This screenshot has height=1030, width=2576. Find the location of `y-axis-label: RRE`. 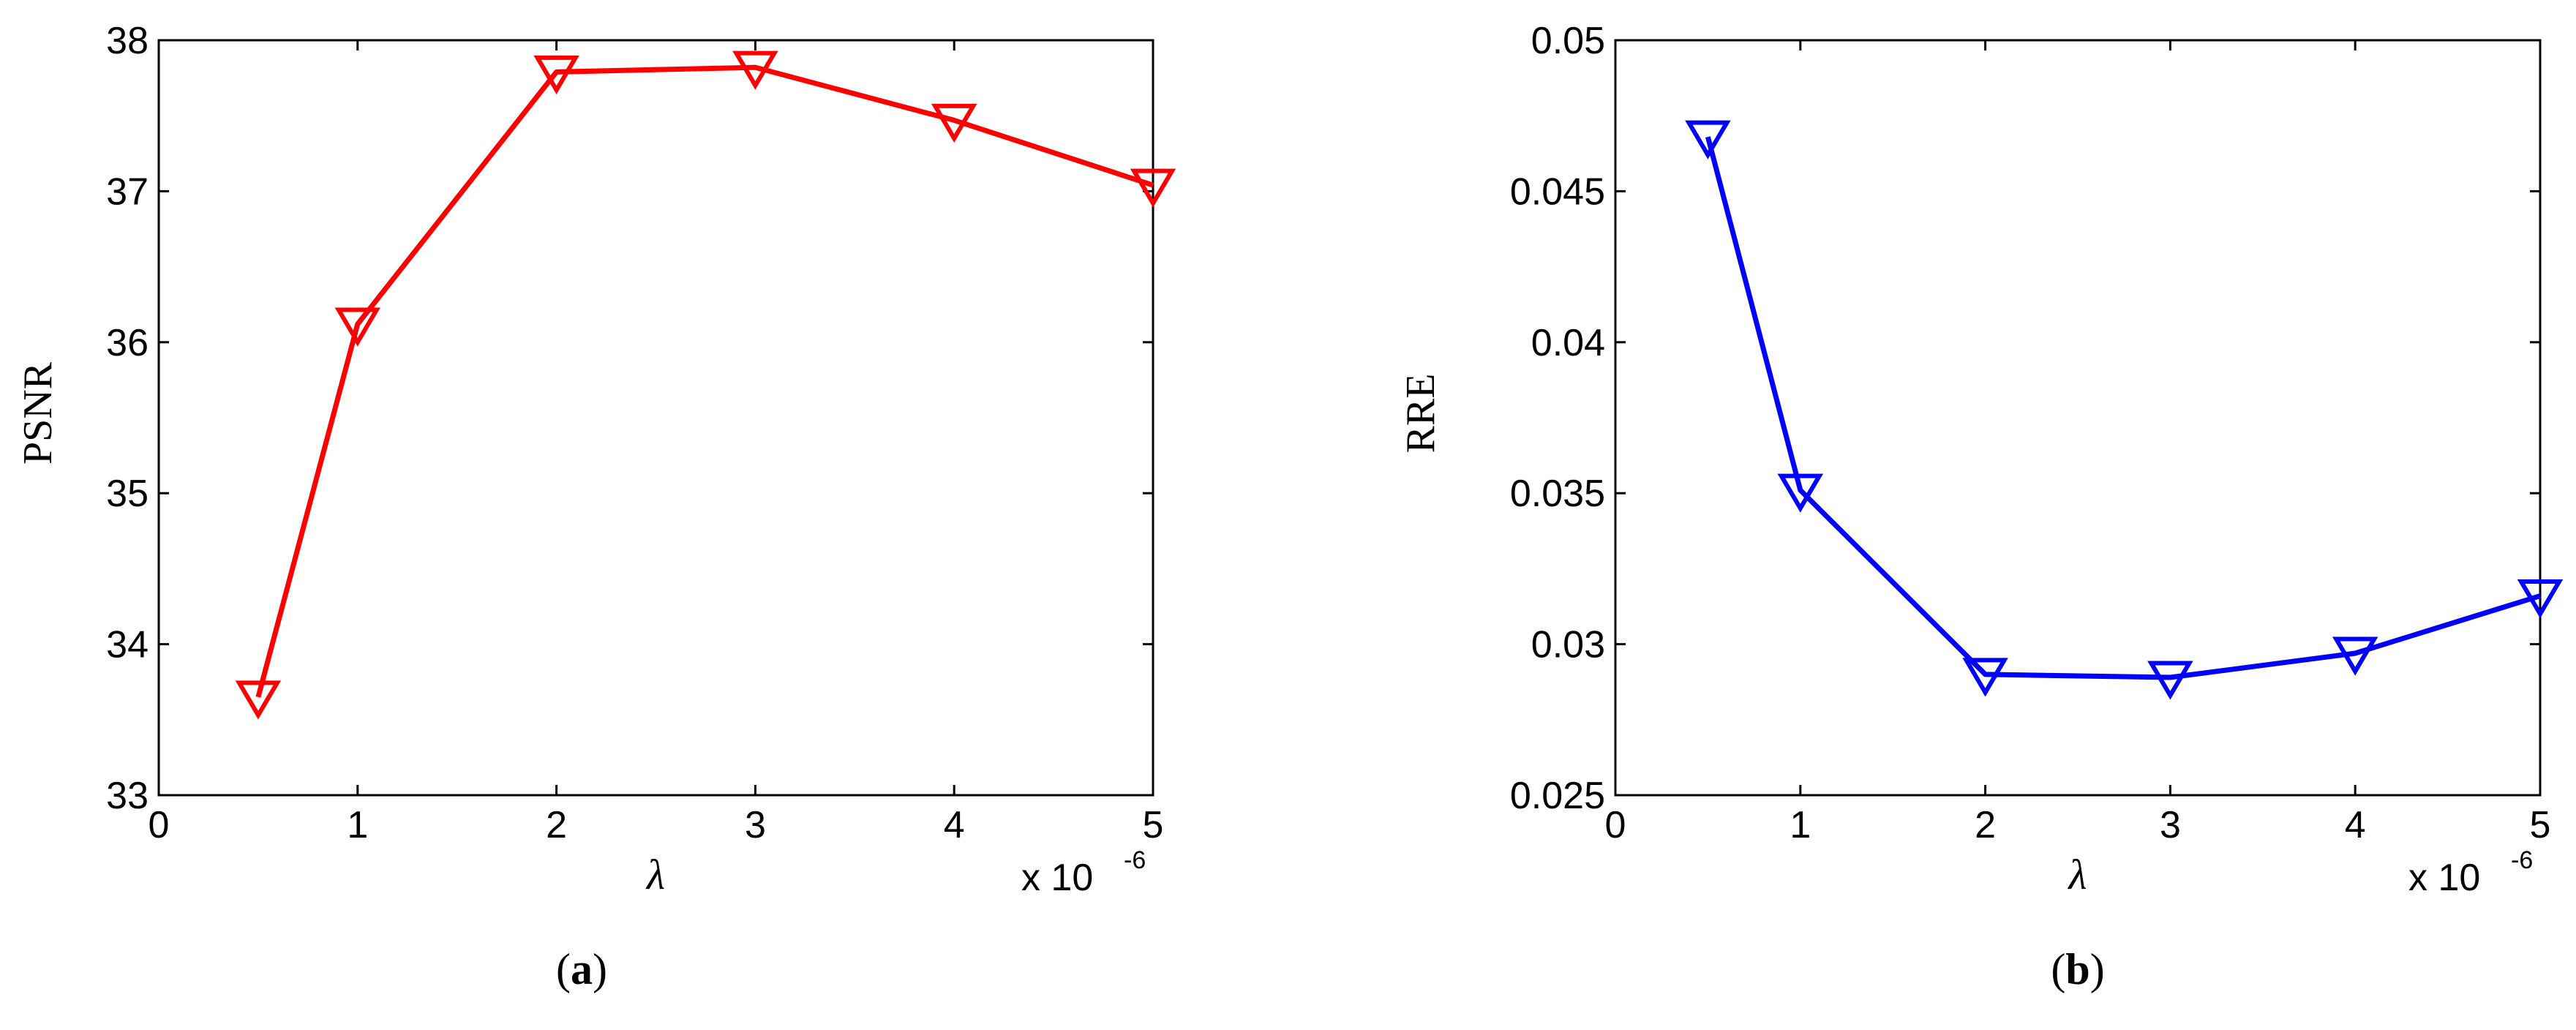

y-axis-label: RRE is located at coordinates (1420, 414).